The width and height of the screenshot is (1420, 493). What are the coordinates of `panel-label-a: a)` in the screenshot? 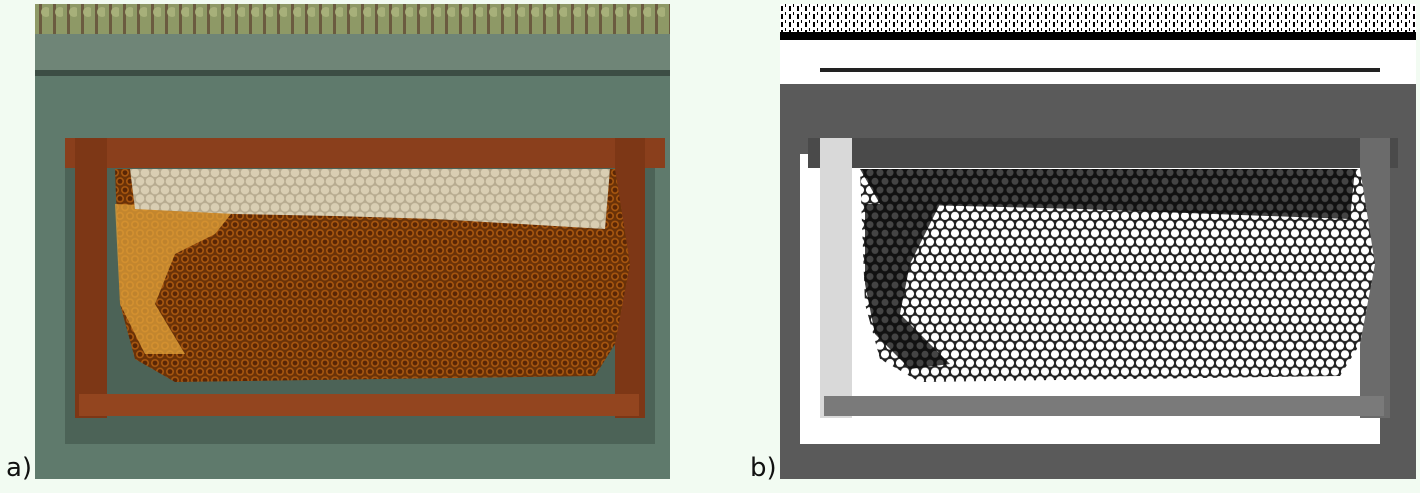 It's located at (19, 468).